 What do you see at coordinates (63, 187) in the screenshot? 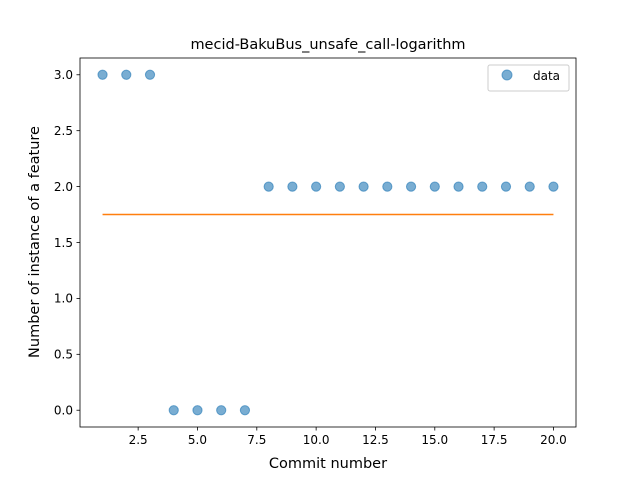
I see `y-tick-label: 2.0` at bounding box center [63, 187].